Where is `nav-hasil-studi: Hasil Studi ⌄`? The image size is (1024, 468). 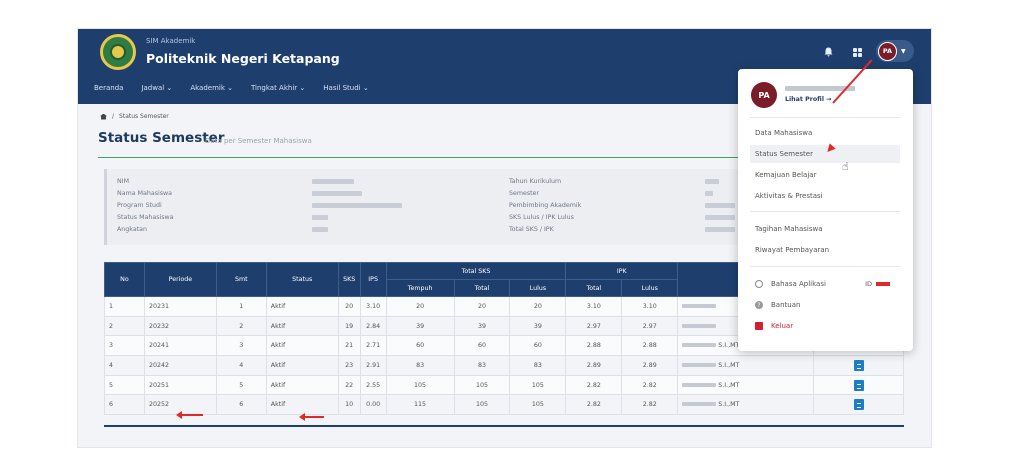
nav-hasil-studi: Hasil Studi ⌄ is located at coordinates (346, 88).